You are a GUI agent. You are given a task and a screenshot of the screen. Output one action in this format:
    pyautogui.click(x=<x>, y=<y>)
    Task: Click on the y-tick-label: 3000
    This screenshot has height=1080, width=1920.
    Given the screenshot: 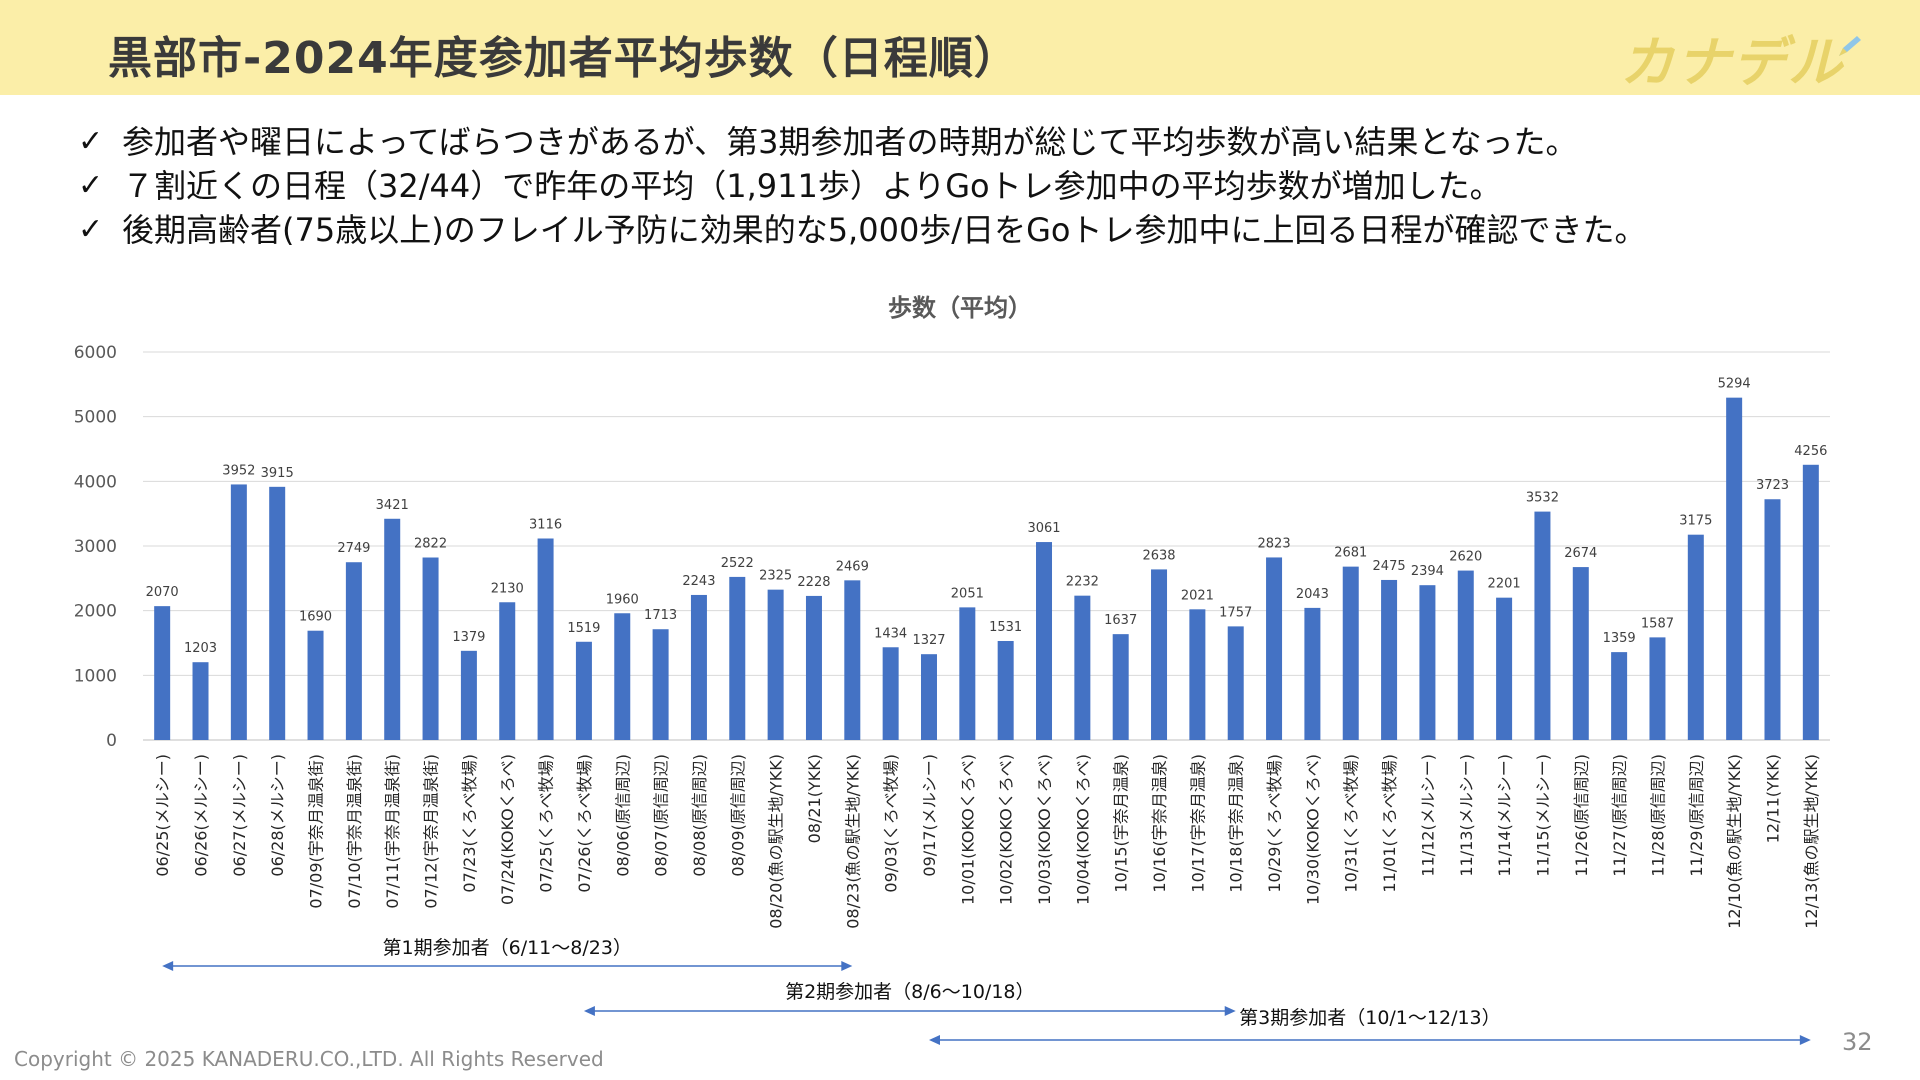 What is the action you would take?
    pyautogui.click(x=95, y=547)
    